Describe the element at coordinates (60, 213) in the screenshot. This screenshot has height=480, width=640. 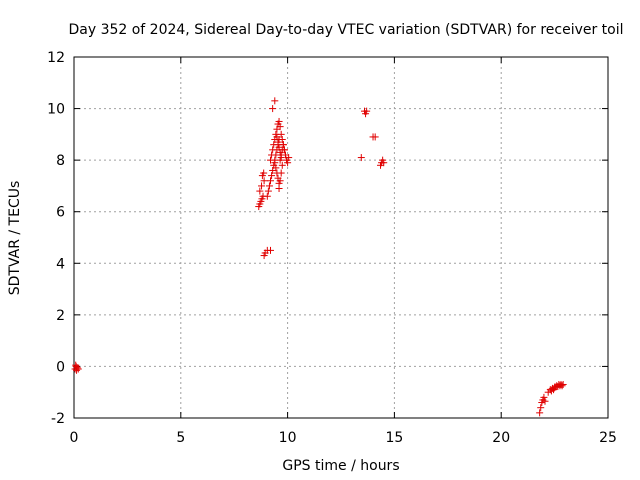
I see `y-tick-label: 6` at that location.